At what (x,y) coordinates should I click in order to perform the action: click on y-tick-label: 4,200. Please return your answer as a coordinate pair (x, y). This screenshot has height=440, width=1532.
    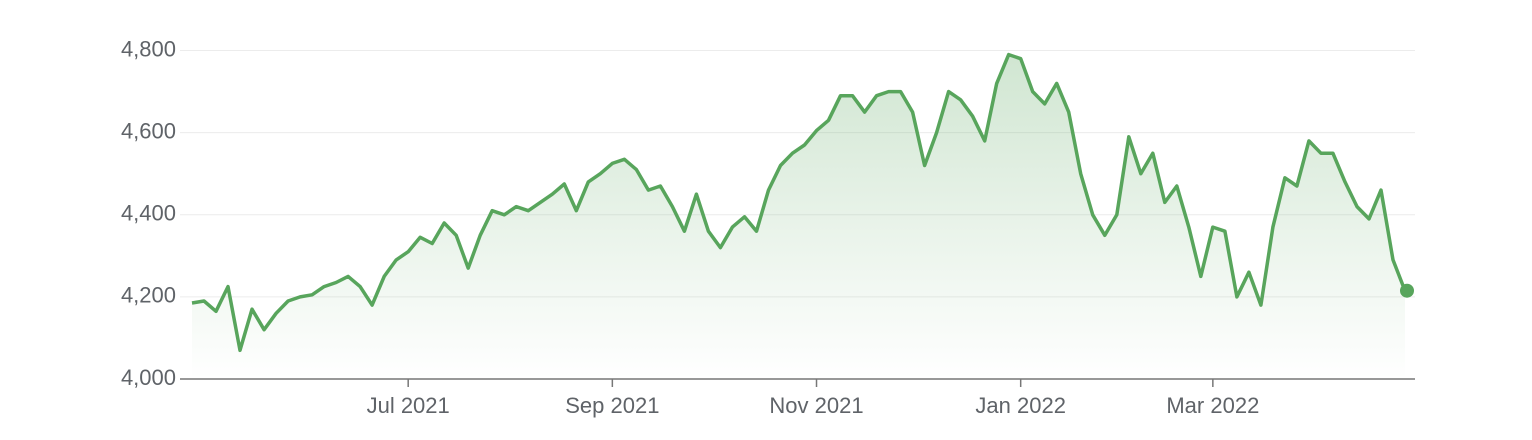
    Looking at the image, I should click on (148, 295).